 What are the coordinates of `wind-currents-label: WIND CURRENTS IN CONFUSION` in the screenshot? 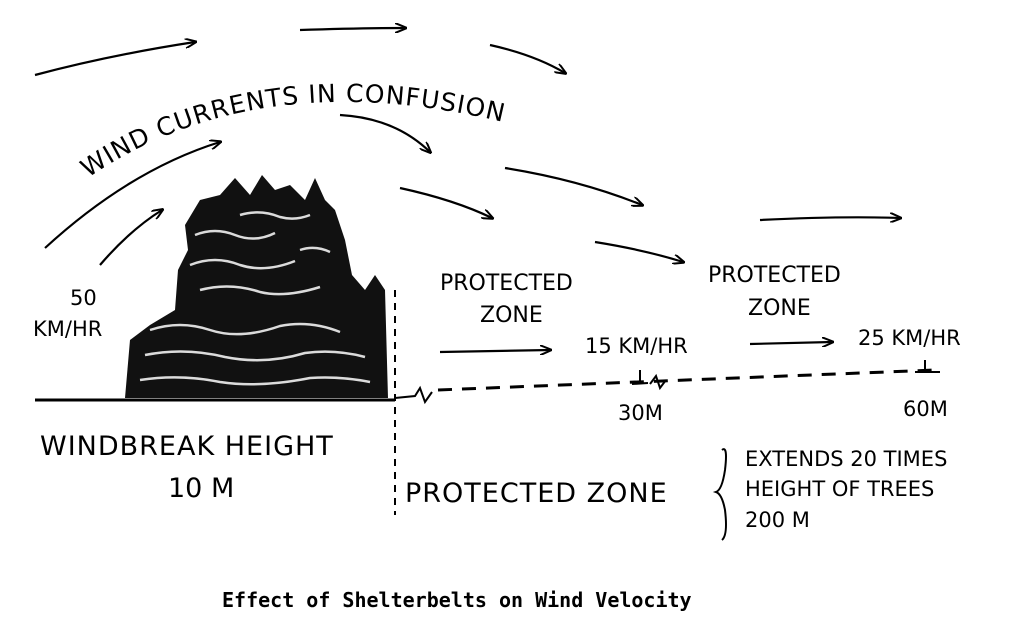 It's located at (291, 131).